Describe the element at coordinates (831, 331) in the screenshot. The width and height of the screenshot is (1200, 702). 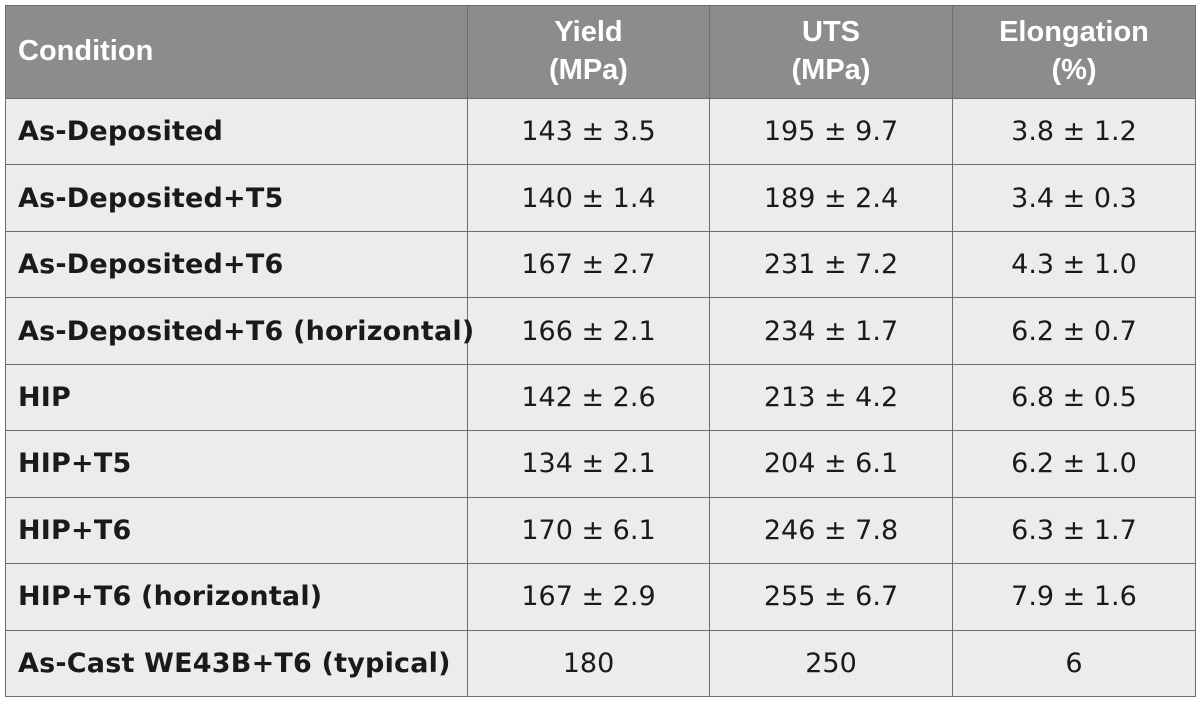
I see `uts-cell: 234 ± 1.7` at that location.